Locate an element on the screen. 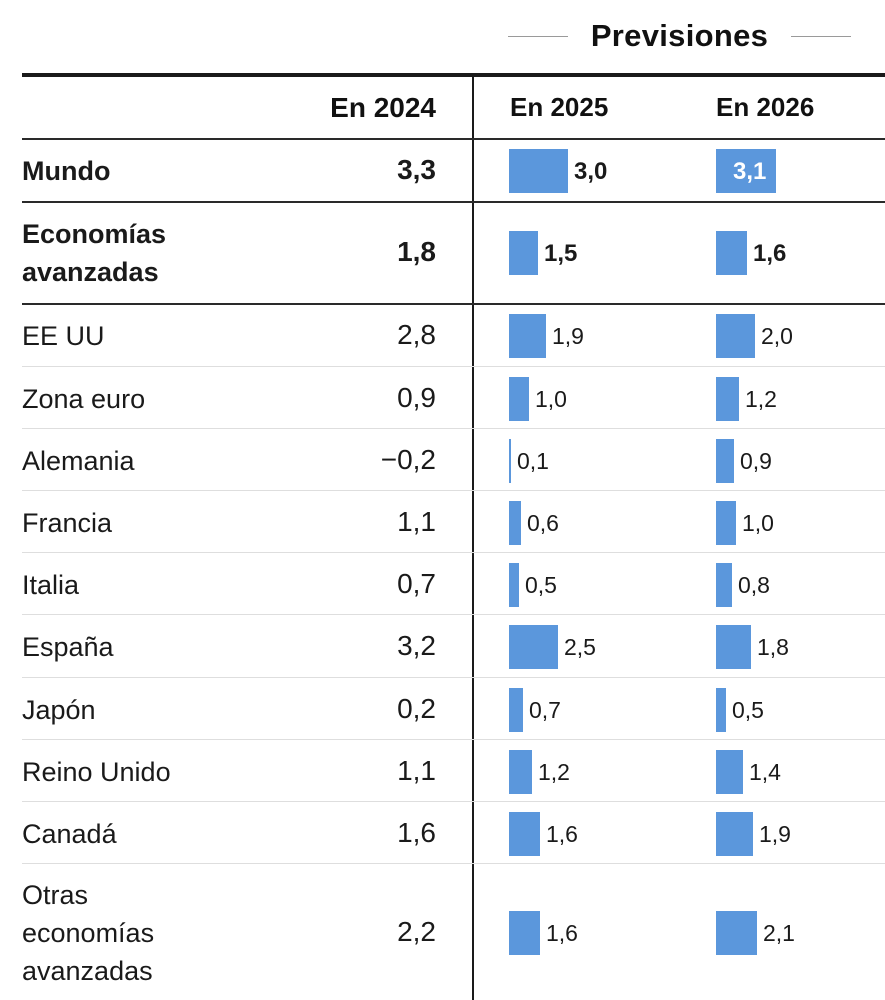  row-label: Economías avanzadas is located at coordinates (94, 253).